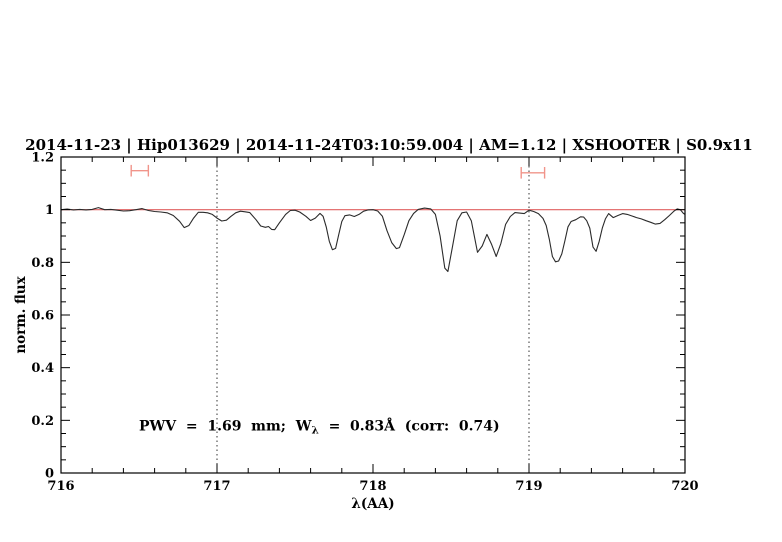 This screenshot has height=542, width=782. What do you see at coordinates (684, 486) in the screenshot?
I see `x-tick-label: 720` at bounding box center [684, 486].